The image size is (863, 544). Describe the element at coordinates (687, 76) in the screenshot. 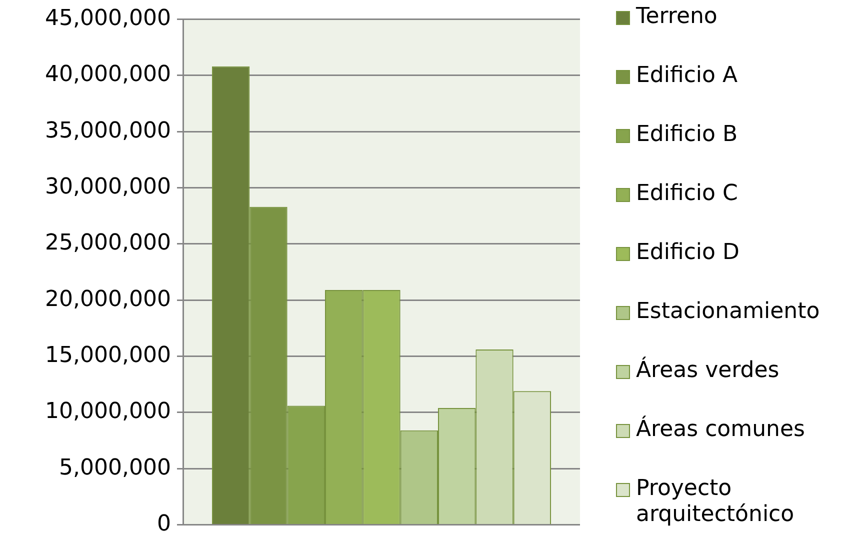

I see `legend-label: Edificio A` at that location.